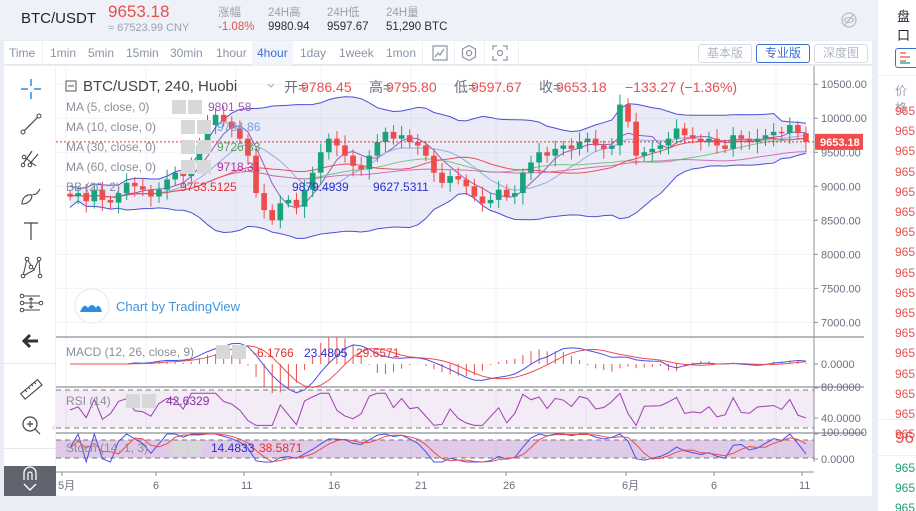  I want to click on ruler-icon, so click(31, 389).